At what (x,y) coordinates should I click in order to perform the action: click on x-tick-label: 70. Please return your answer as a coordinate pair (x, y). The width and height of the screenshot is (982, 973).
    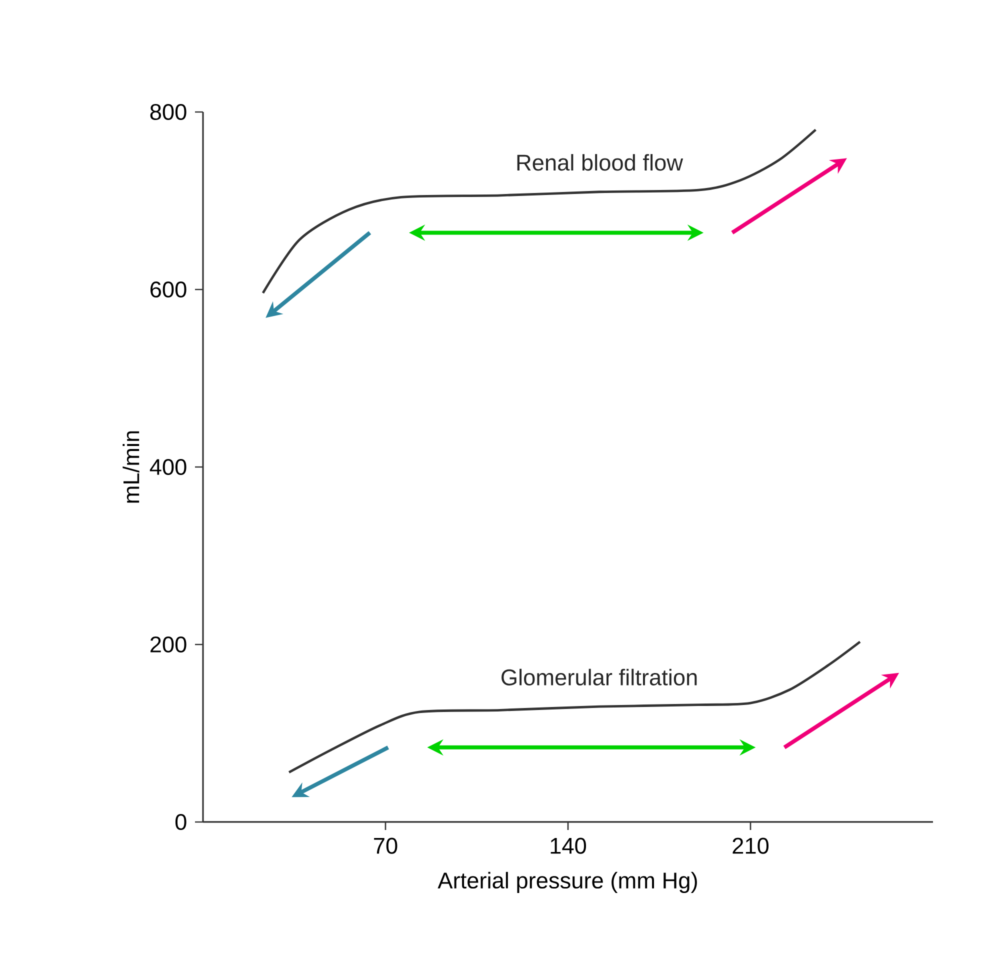
    Looking at the image, I should click on (386, 846).